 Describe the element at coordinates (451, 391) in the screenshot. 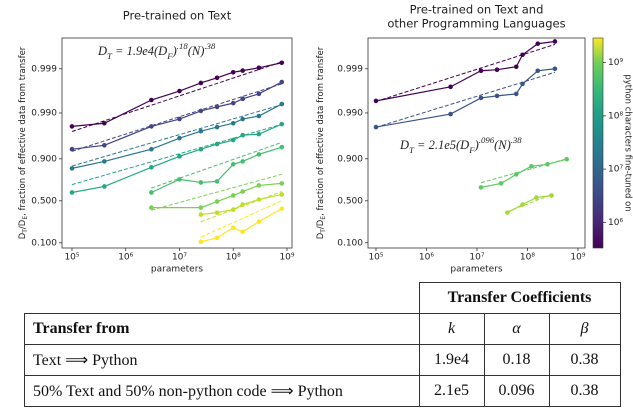

I see `cell: 2.1e5` at that location.